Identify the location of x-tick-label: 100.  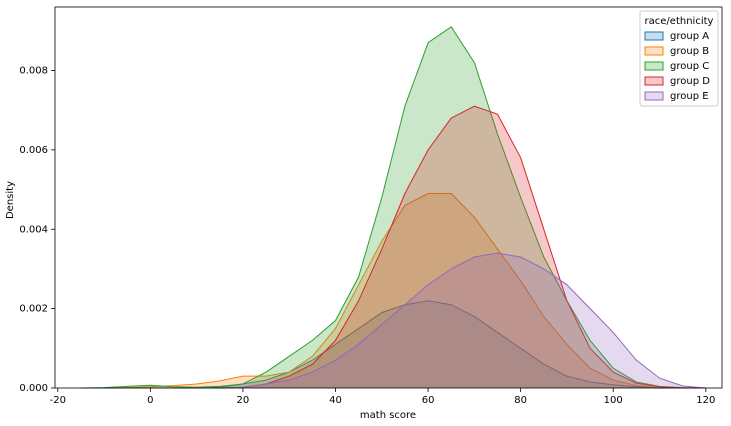
(613, 400).